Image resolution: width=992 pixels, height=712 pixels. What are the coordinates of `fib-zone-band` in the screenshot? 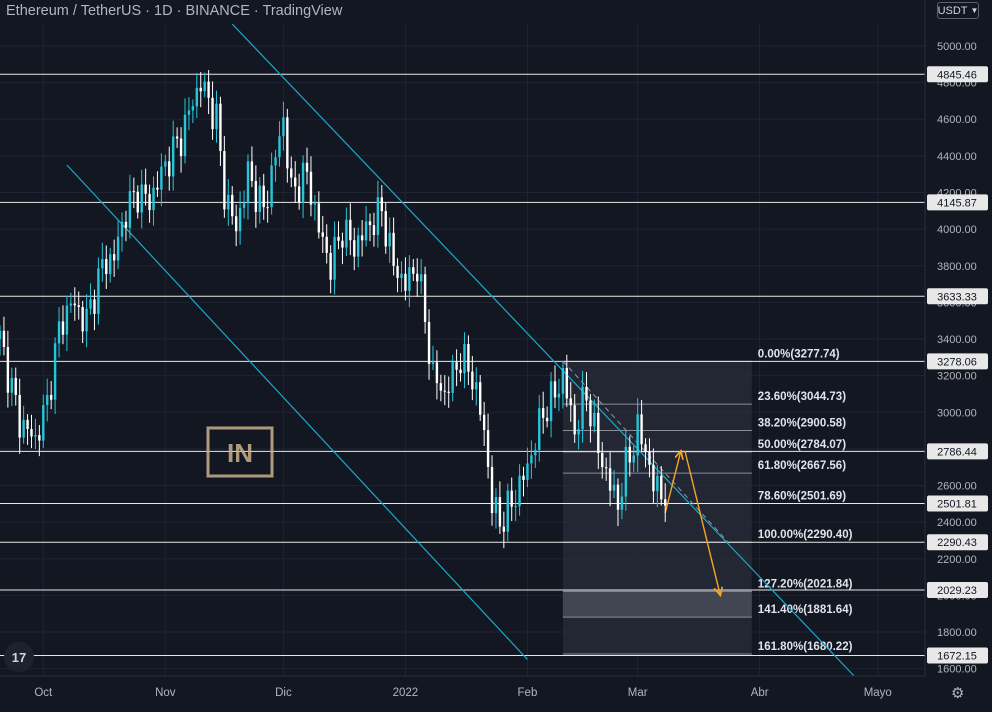 It's located at (657, 604).